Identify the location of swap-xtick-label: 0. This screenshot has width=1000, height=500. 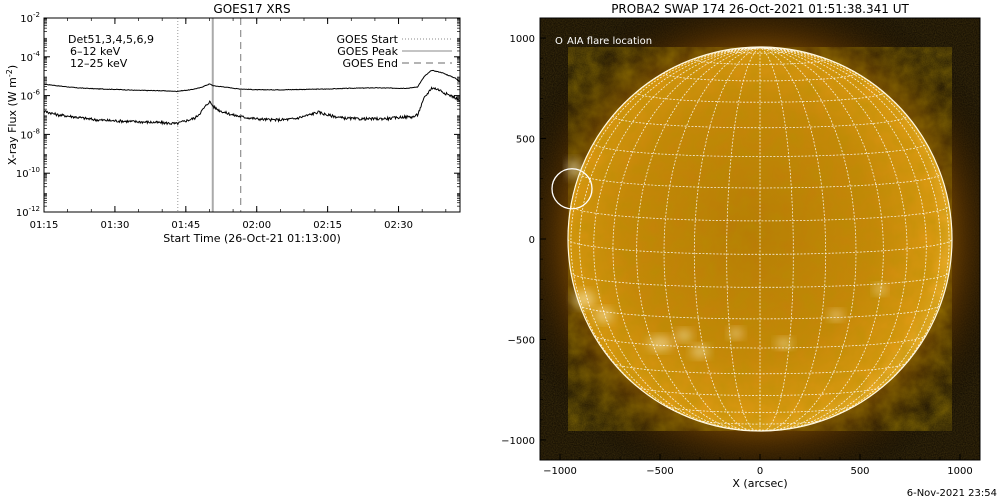
(760, 471).